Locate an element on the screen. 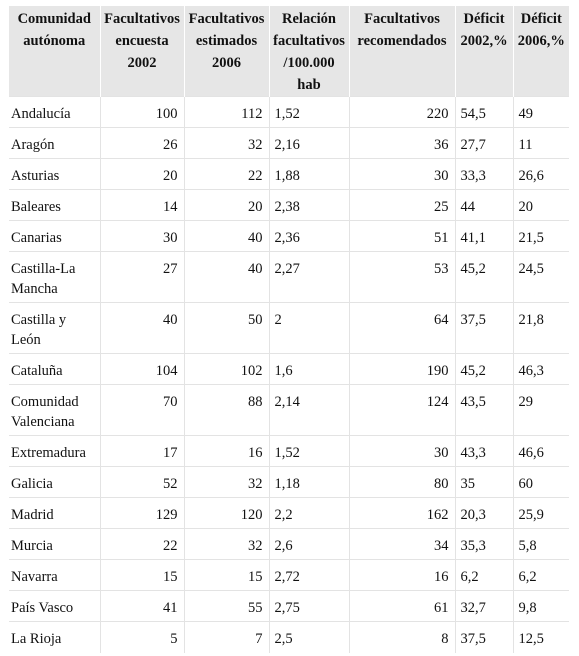  value-cell: 35 is located at coordinates (484, 482).